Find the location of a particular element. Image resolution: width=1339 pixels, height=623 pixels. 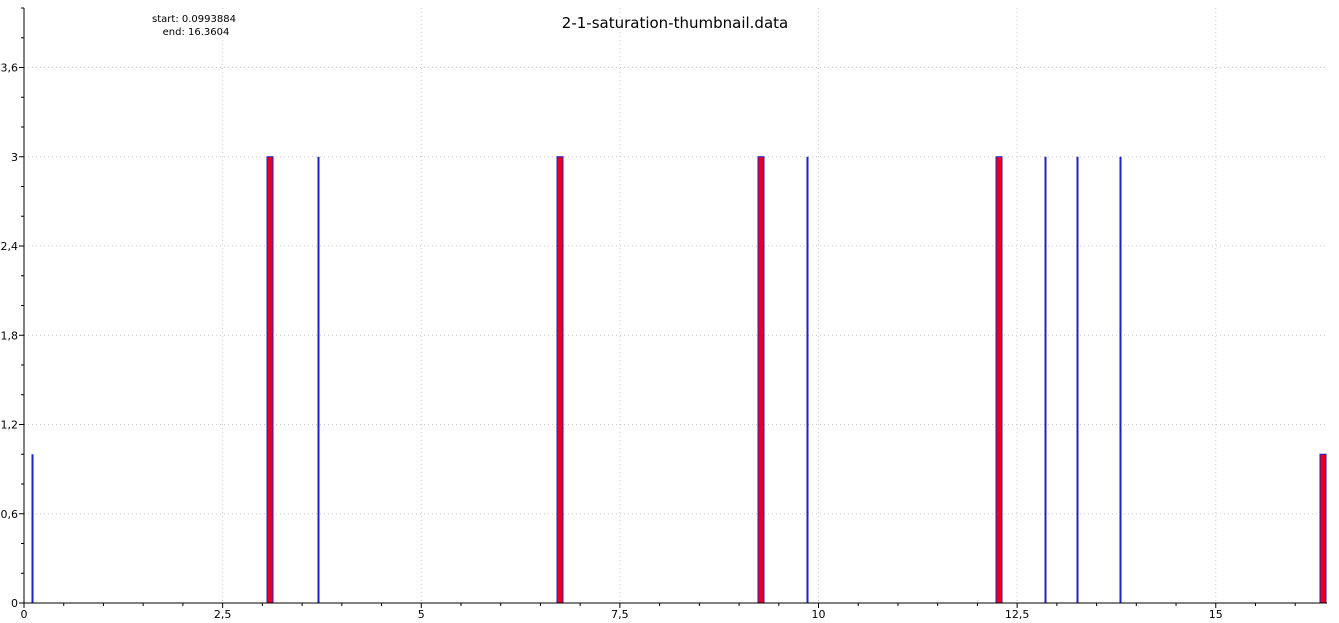

y-tick-label: 0 is located at coordinates (14, 603).